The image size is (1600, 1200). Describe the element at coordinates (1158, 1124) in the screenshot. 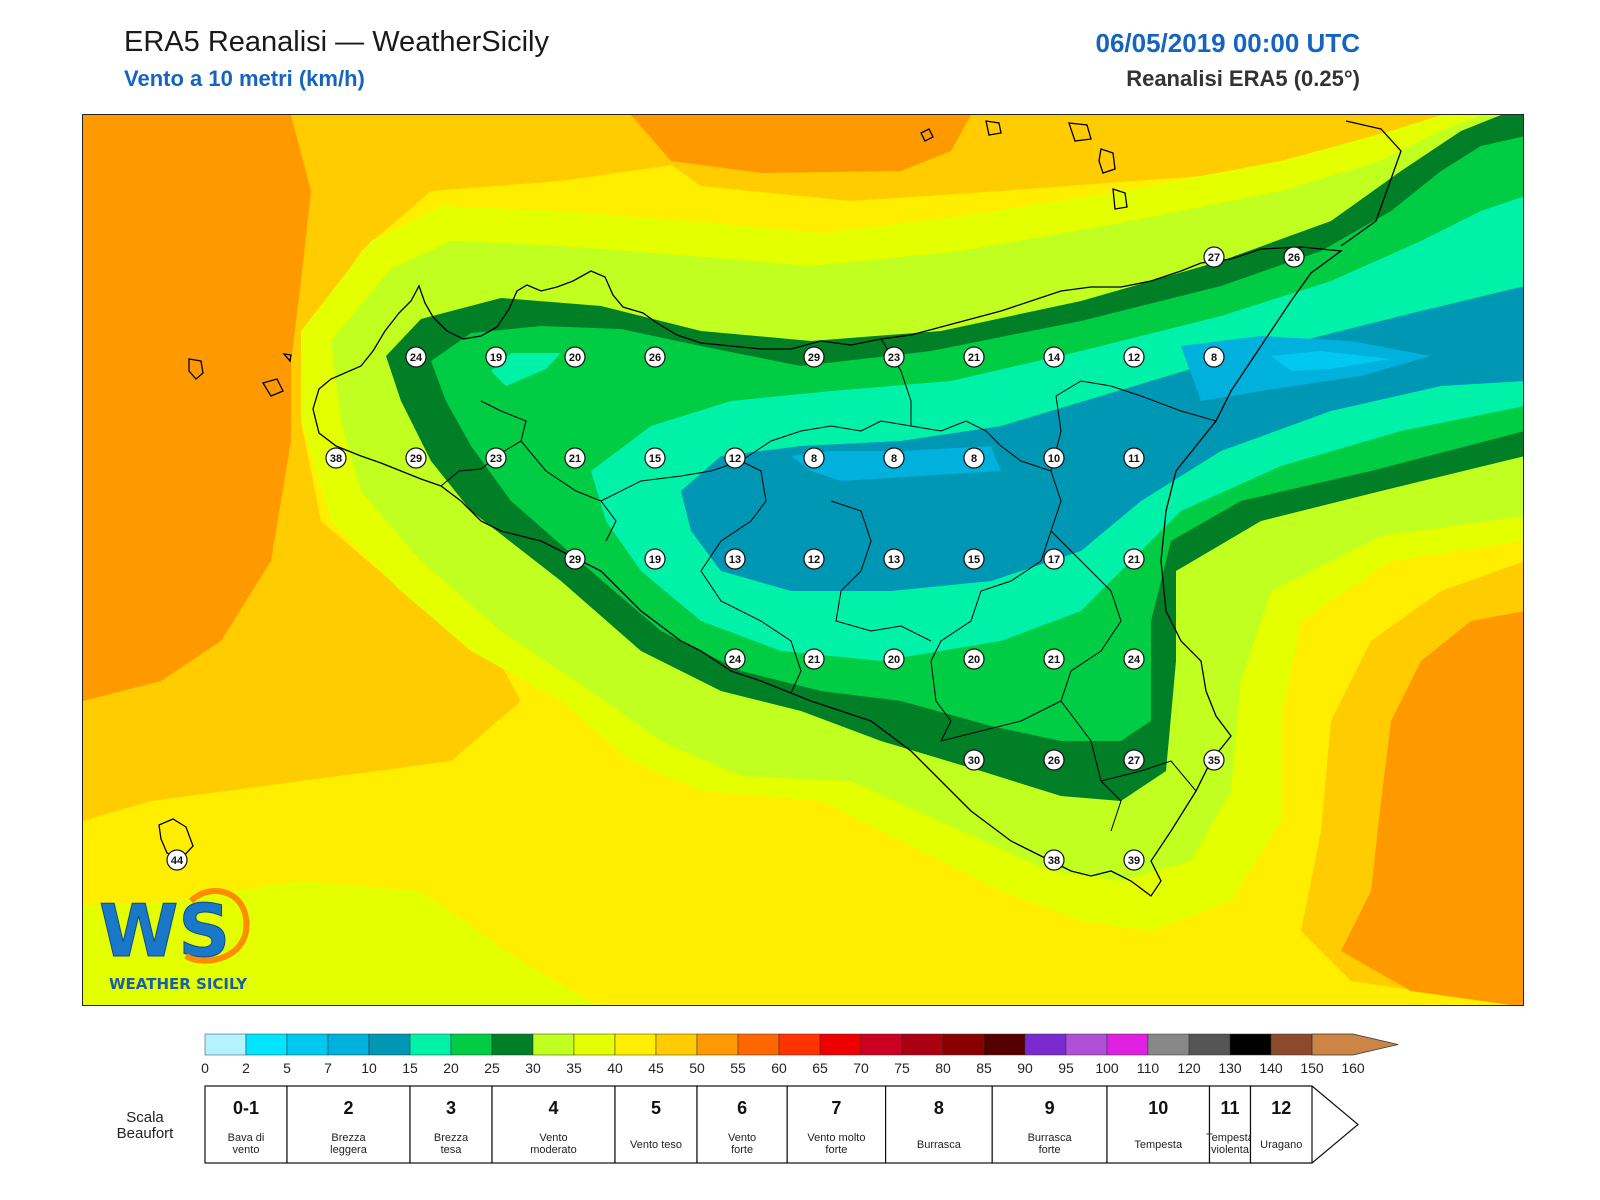

I see `beaufort-cell: 10 Tempesta` at that location.